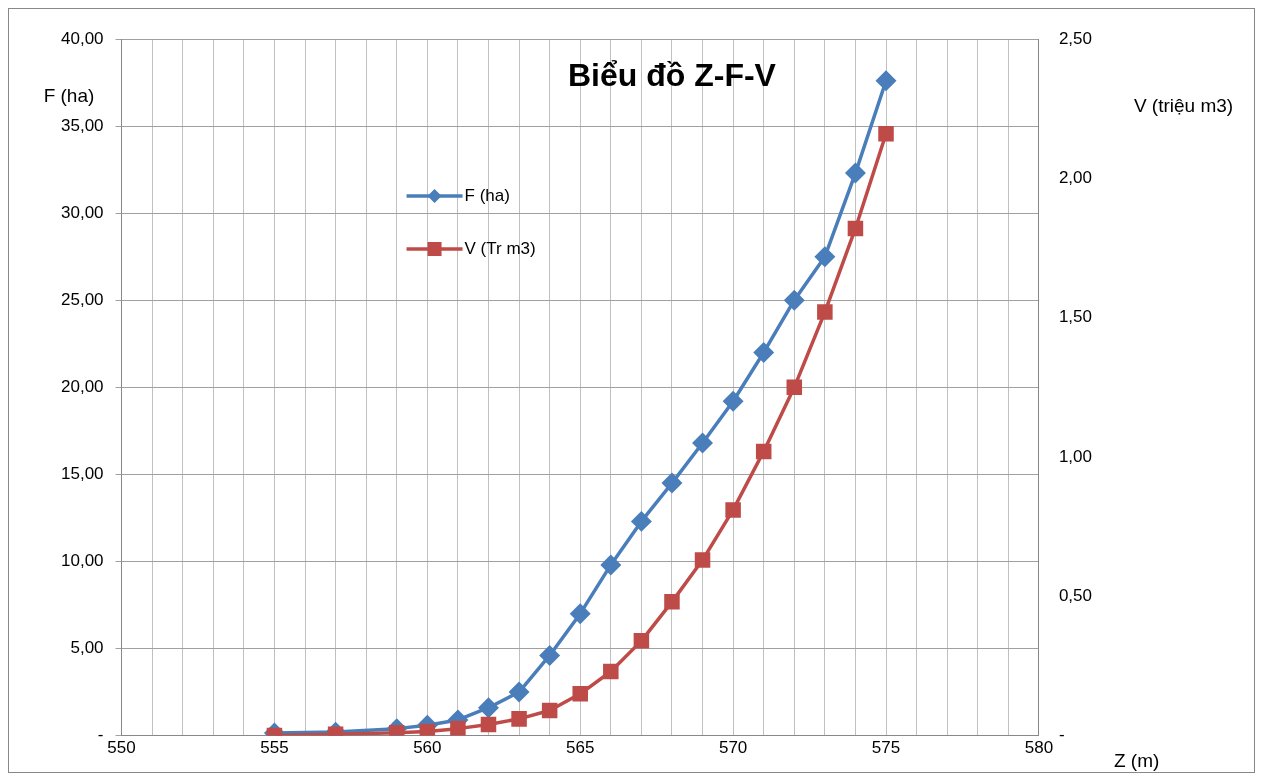  What do you see at coordinates (886, 748) in the screenshot?
I see `x-tick-label: 575` at bounding box center [886, 748].